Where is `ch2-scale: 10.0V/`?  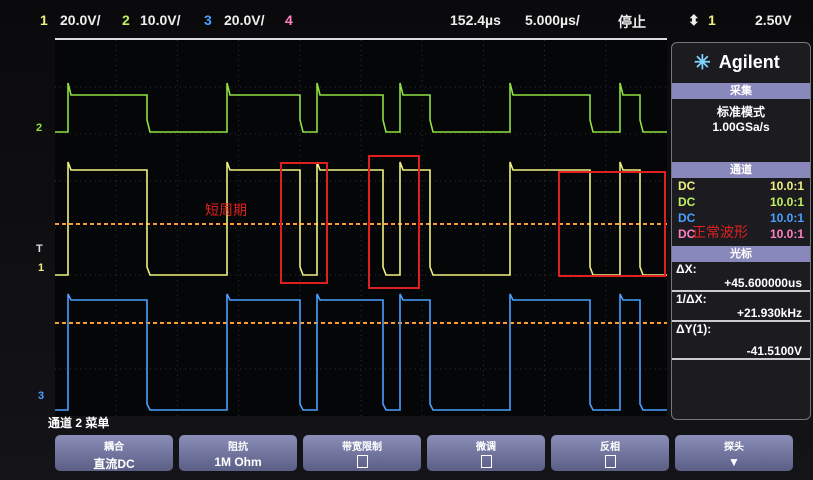
ch2-scale: 10.0V/ is located at coordinates (160, 20).